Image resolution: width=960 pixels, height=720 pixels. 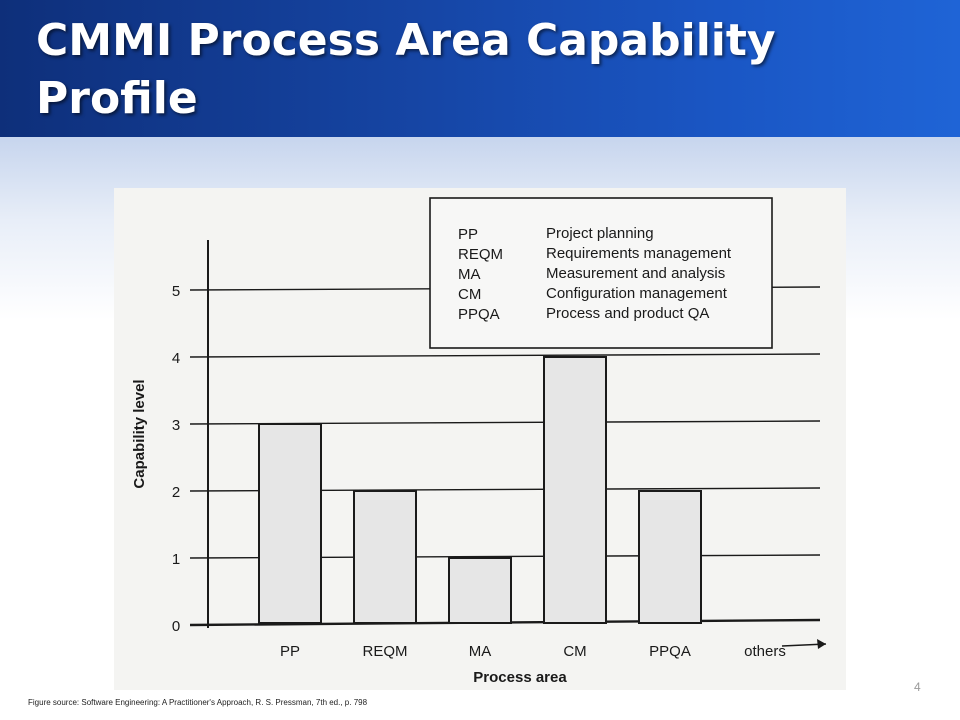 I want to click on y-axis-title: Capability level, so click(x=139, y=433).